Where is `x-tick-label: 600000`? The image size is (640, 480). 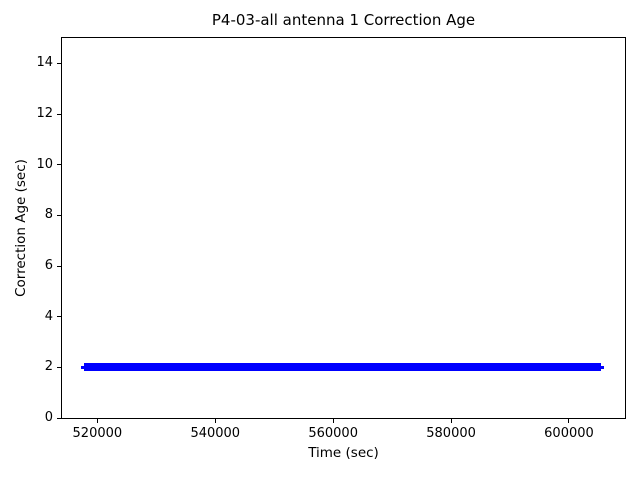 x-tick-label: 600000 is located at coordinates (569, 433).